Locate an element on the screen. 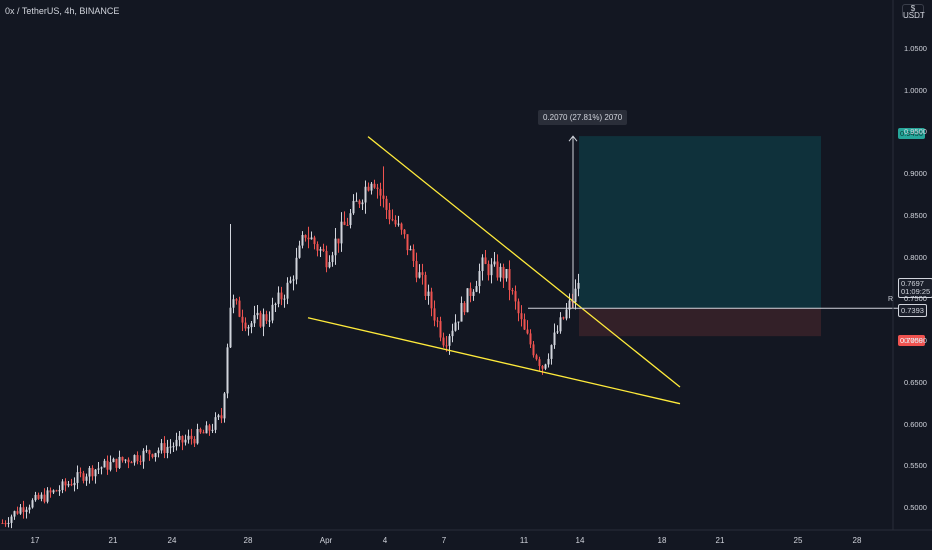 Image resolution: width=932 pixels, height=550 pixels. target-price-tag: 0.9456 is located at coordinates (911, 133).